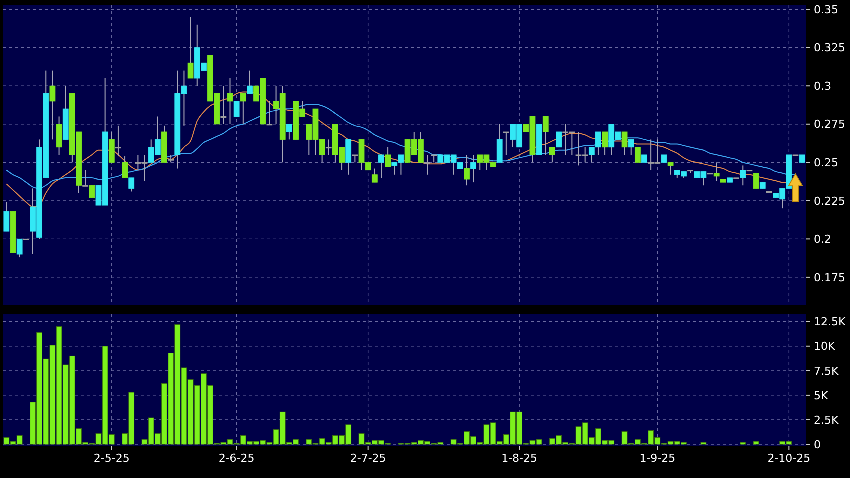  What do you see at coordinates (826, 9) in the screenshot?
I see `y-tick-label: 0.35` at bounding box center [826, 9].